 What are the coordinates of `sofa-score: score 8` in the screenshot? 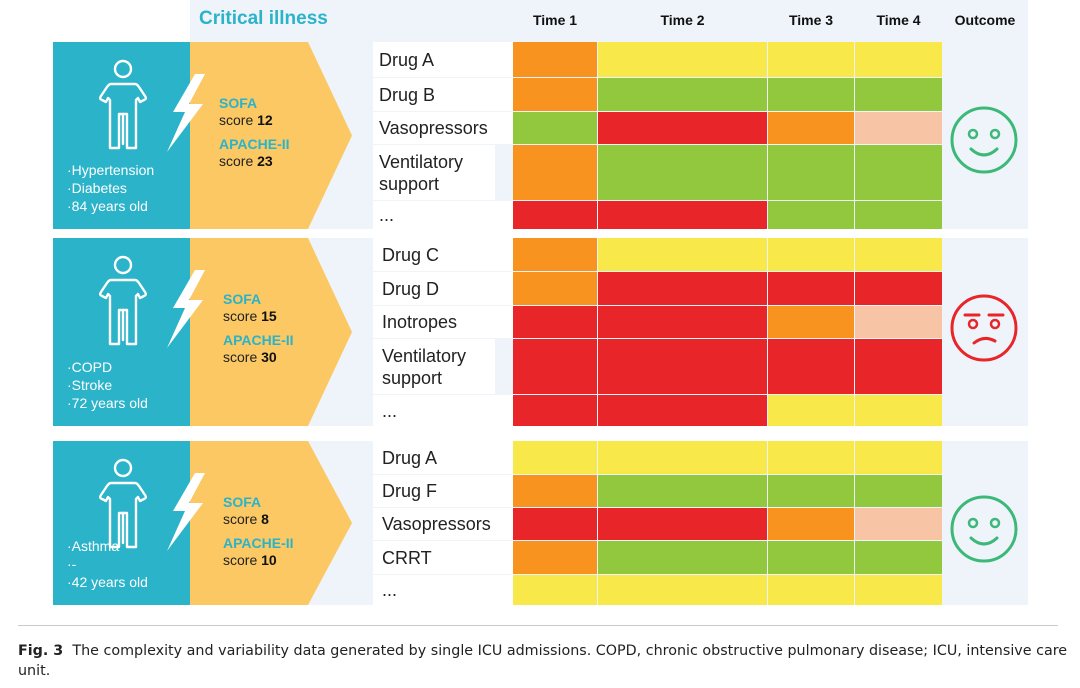 It's located at (258, 519).